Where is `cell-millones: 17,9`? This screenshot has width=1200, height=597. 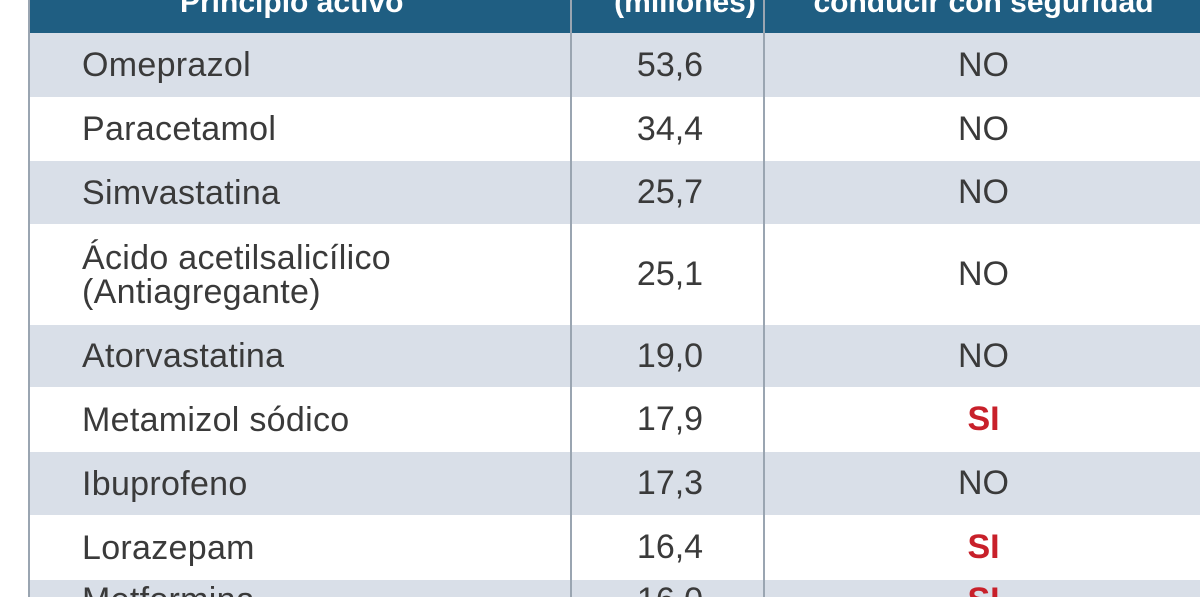 cell-millones: 17,9 is located at coordinates (670, 419).